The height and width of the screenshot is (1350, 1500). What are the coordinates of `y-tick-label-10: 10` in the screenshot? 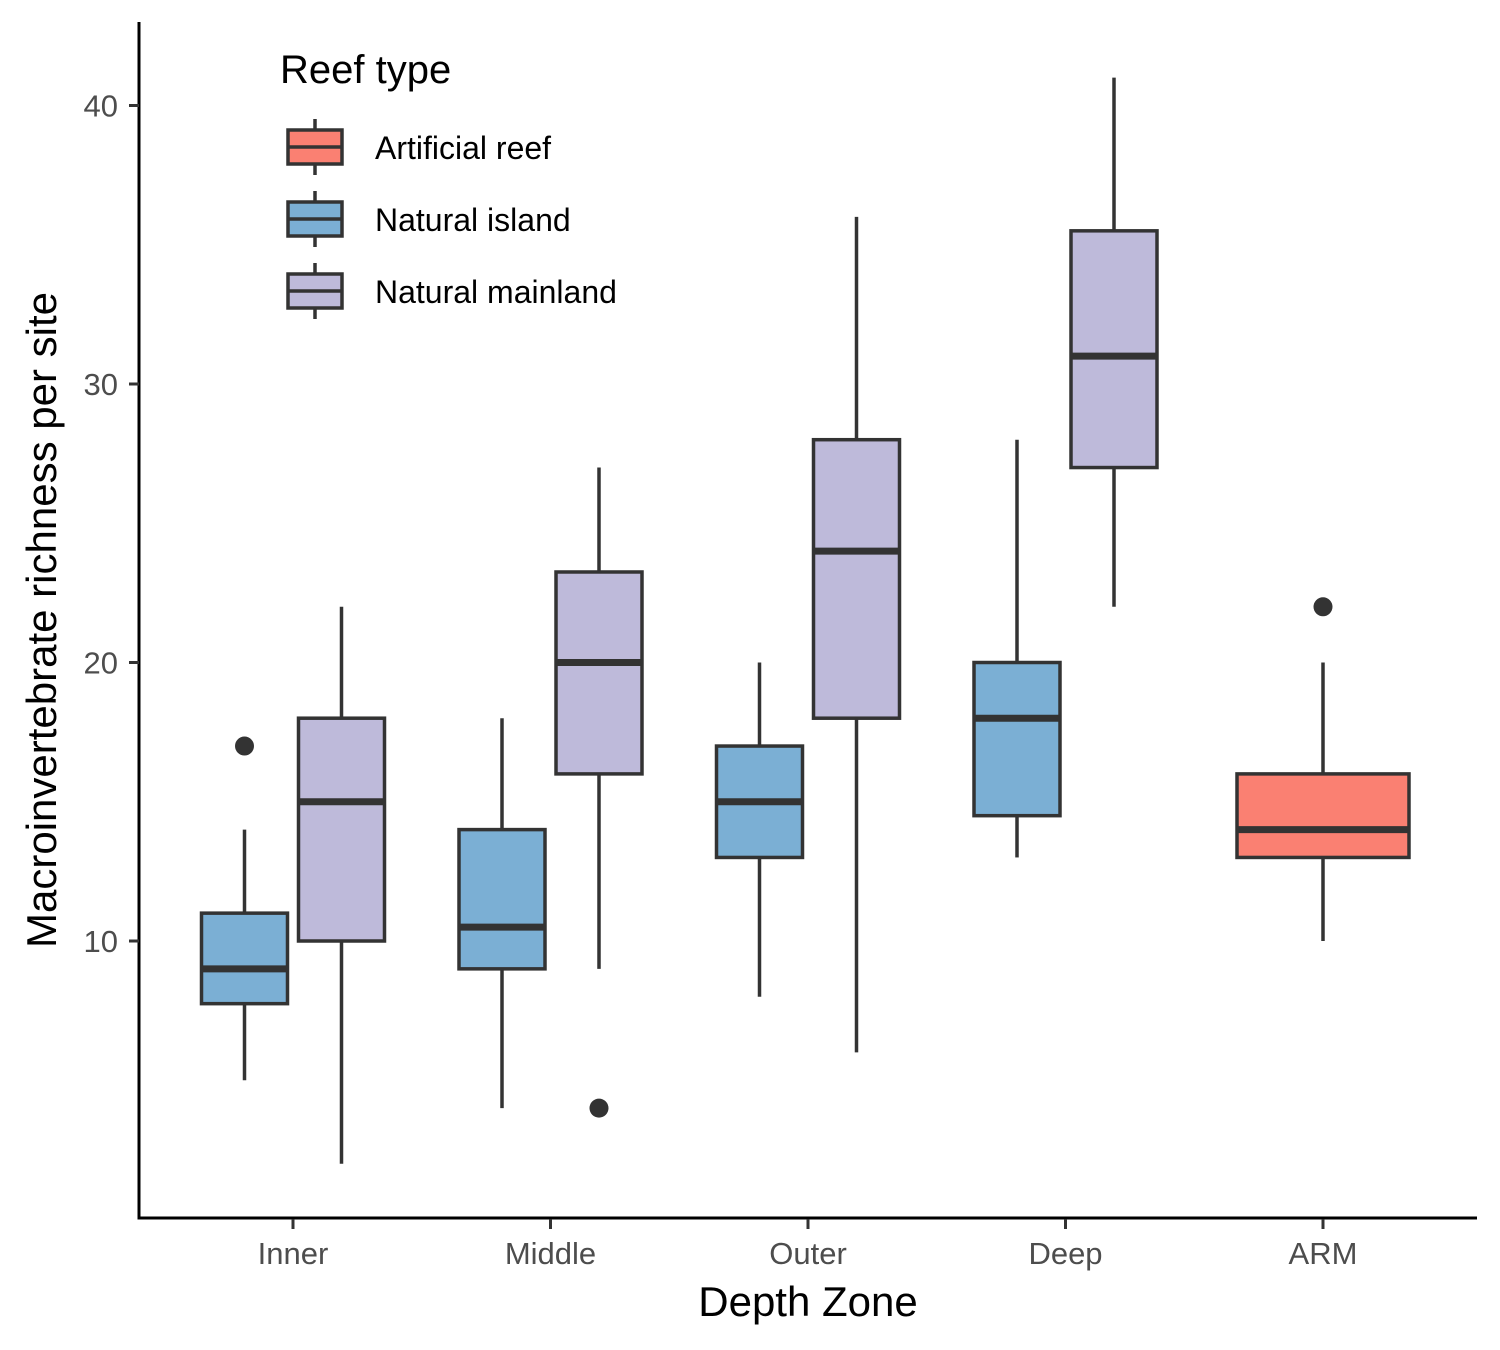 It's located at (101, 941).